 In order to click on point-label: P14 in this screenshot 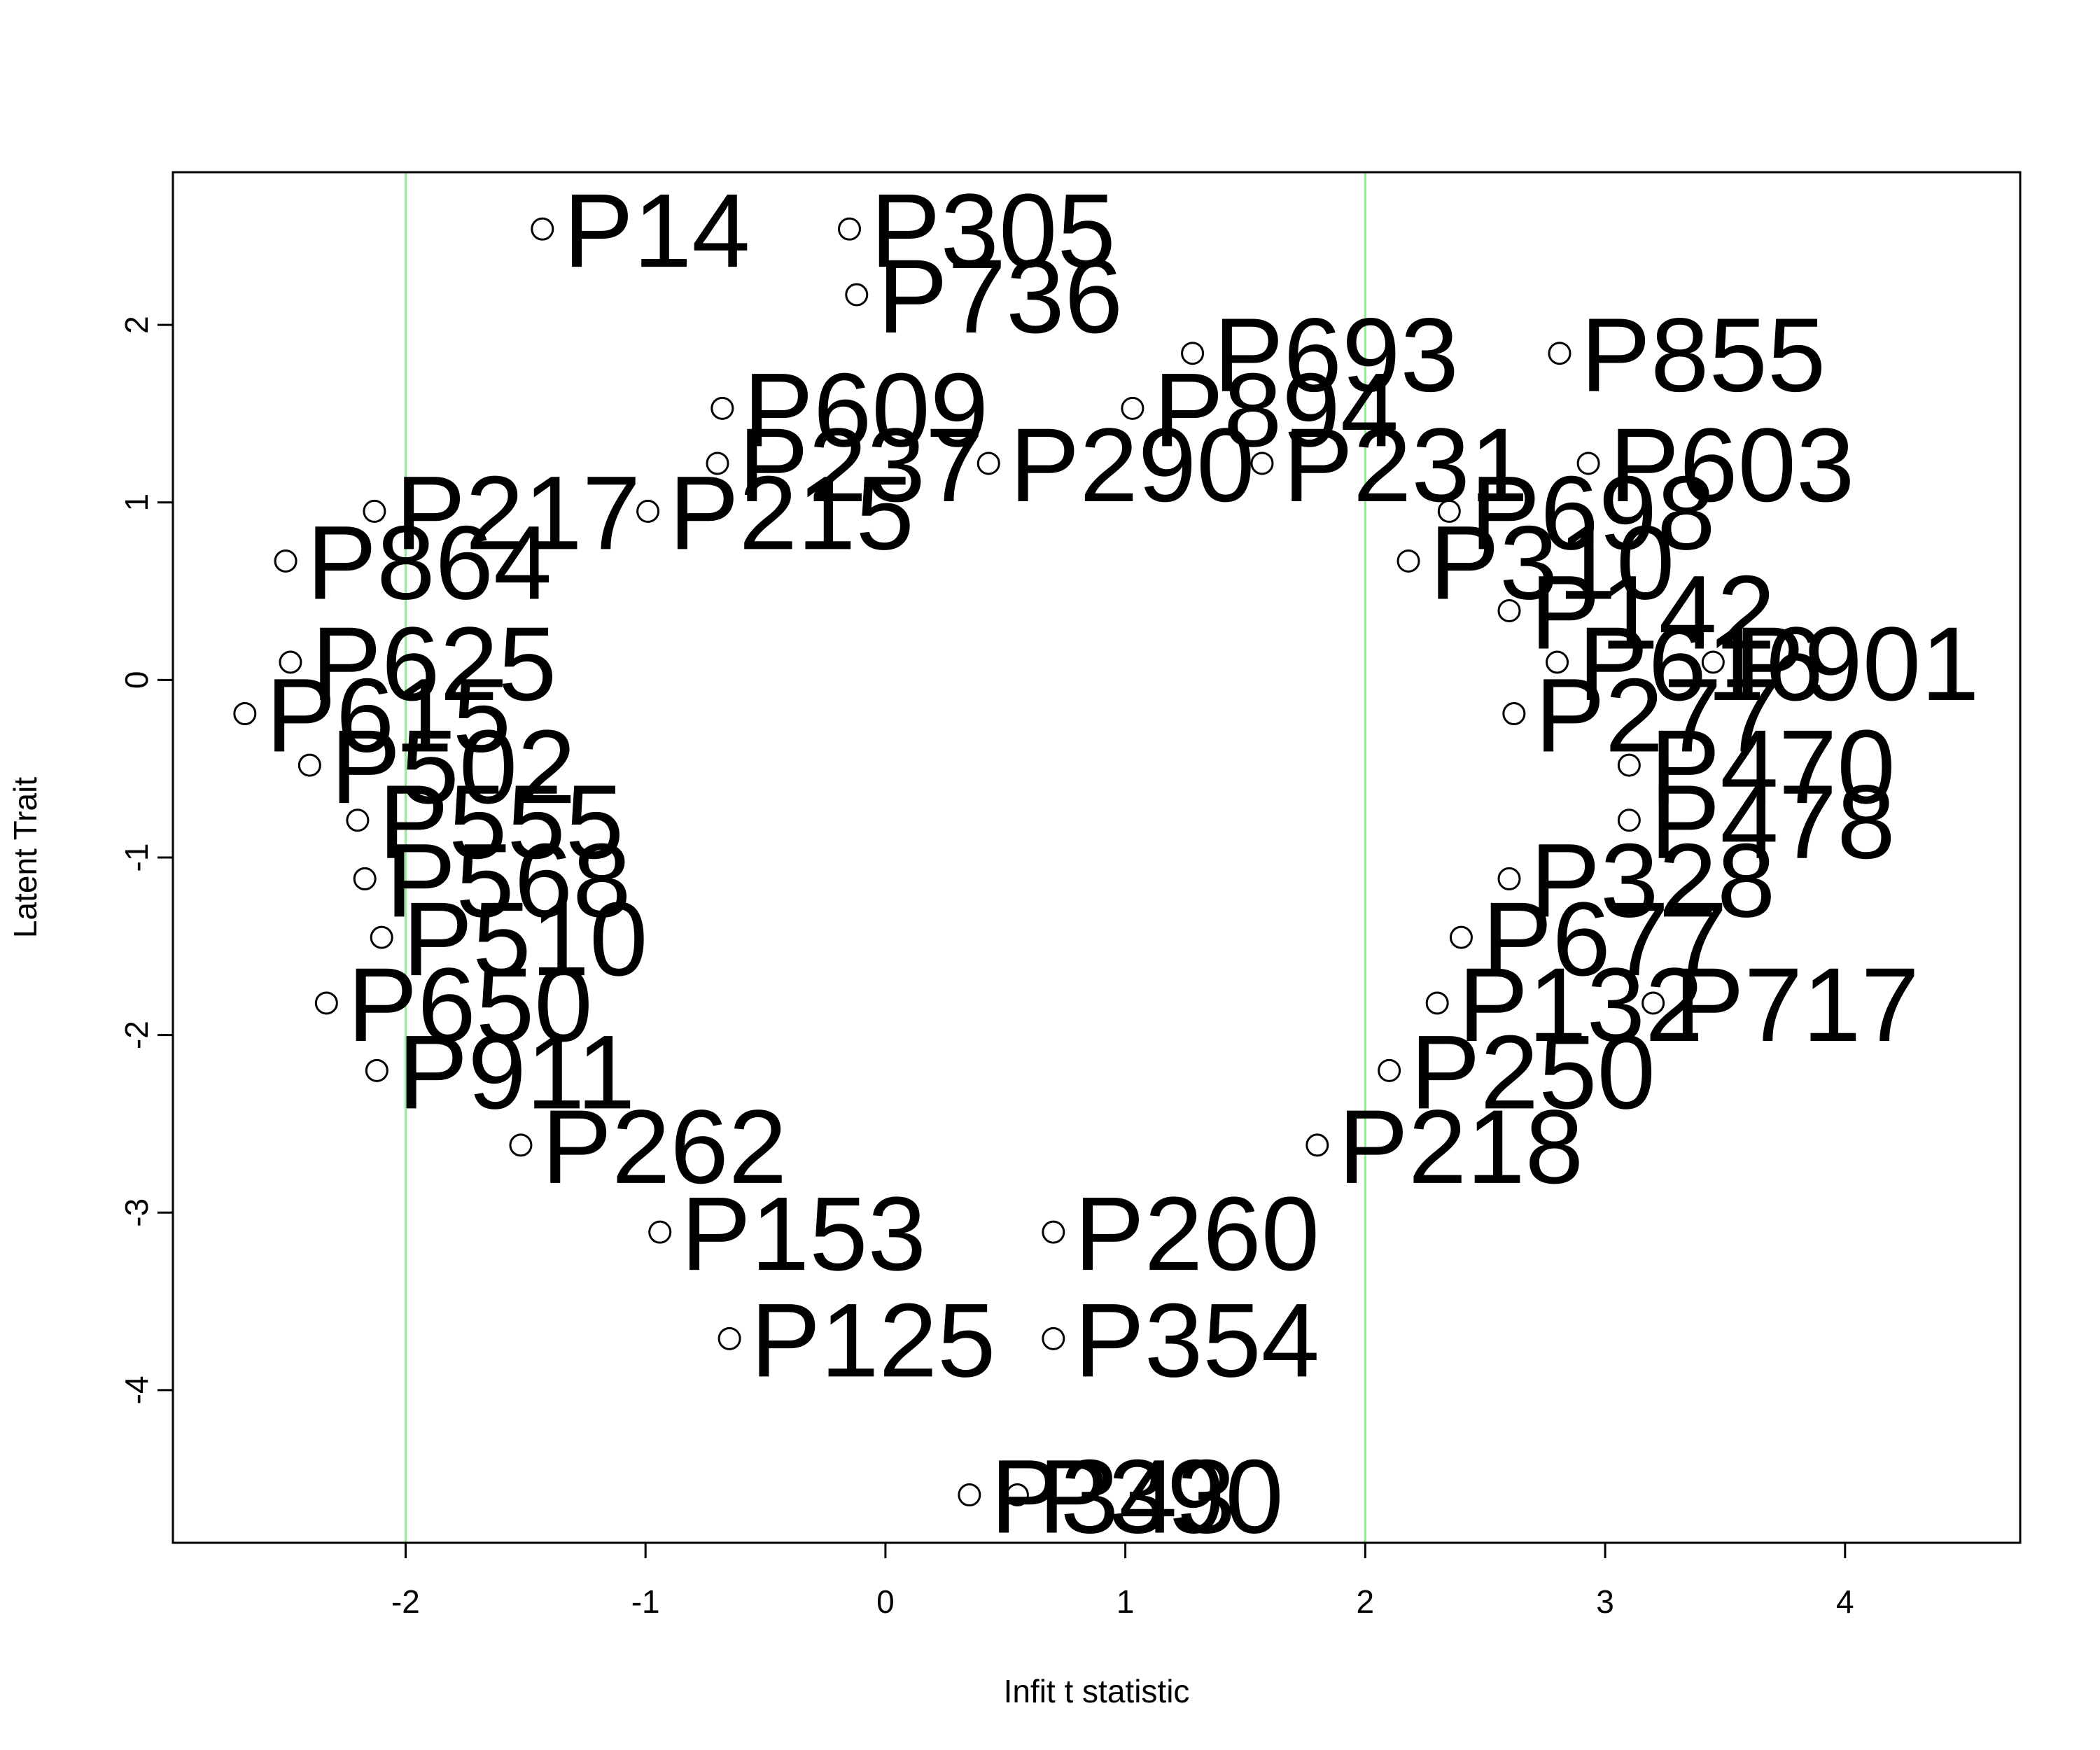, I will do `click(657, 230)`.